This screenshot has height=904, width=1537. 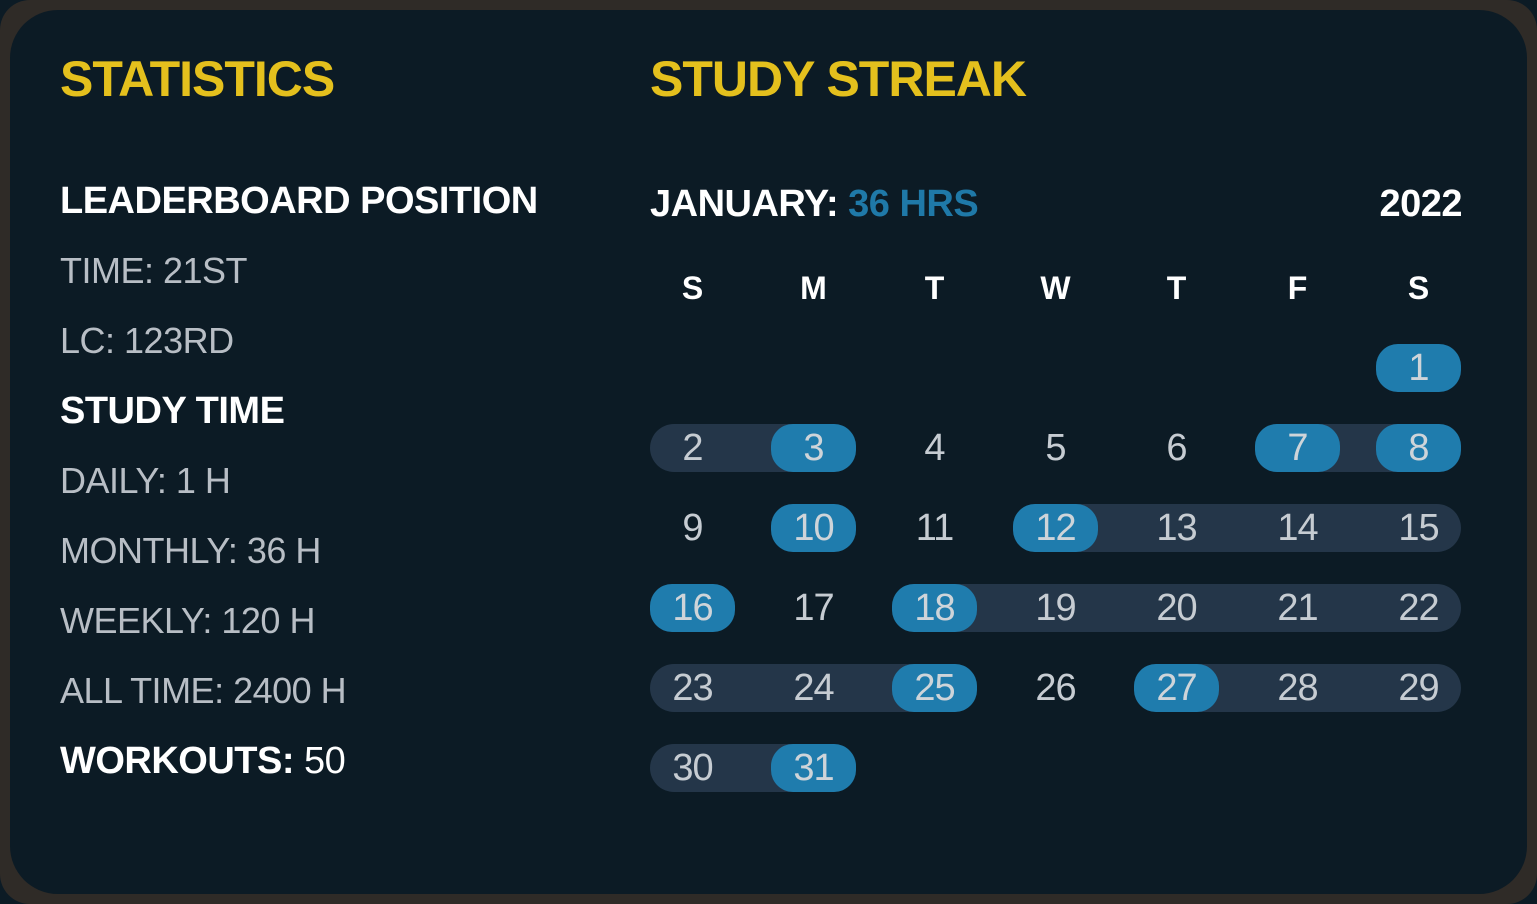 What do you see at coordinates (1176, 688) in the screenshot?
I see `day-cell-studied: 27` at bounding box center [1176, 688].